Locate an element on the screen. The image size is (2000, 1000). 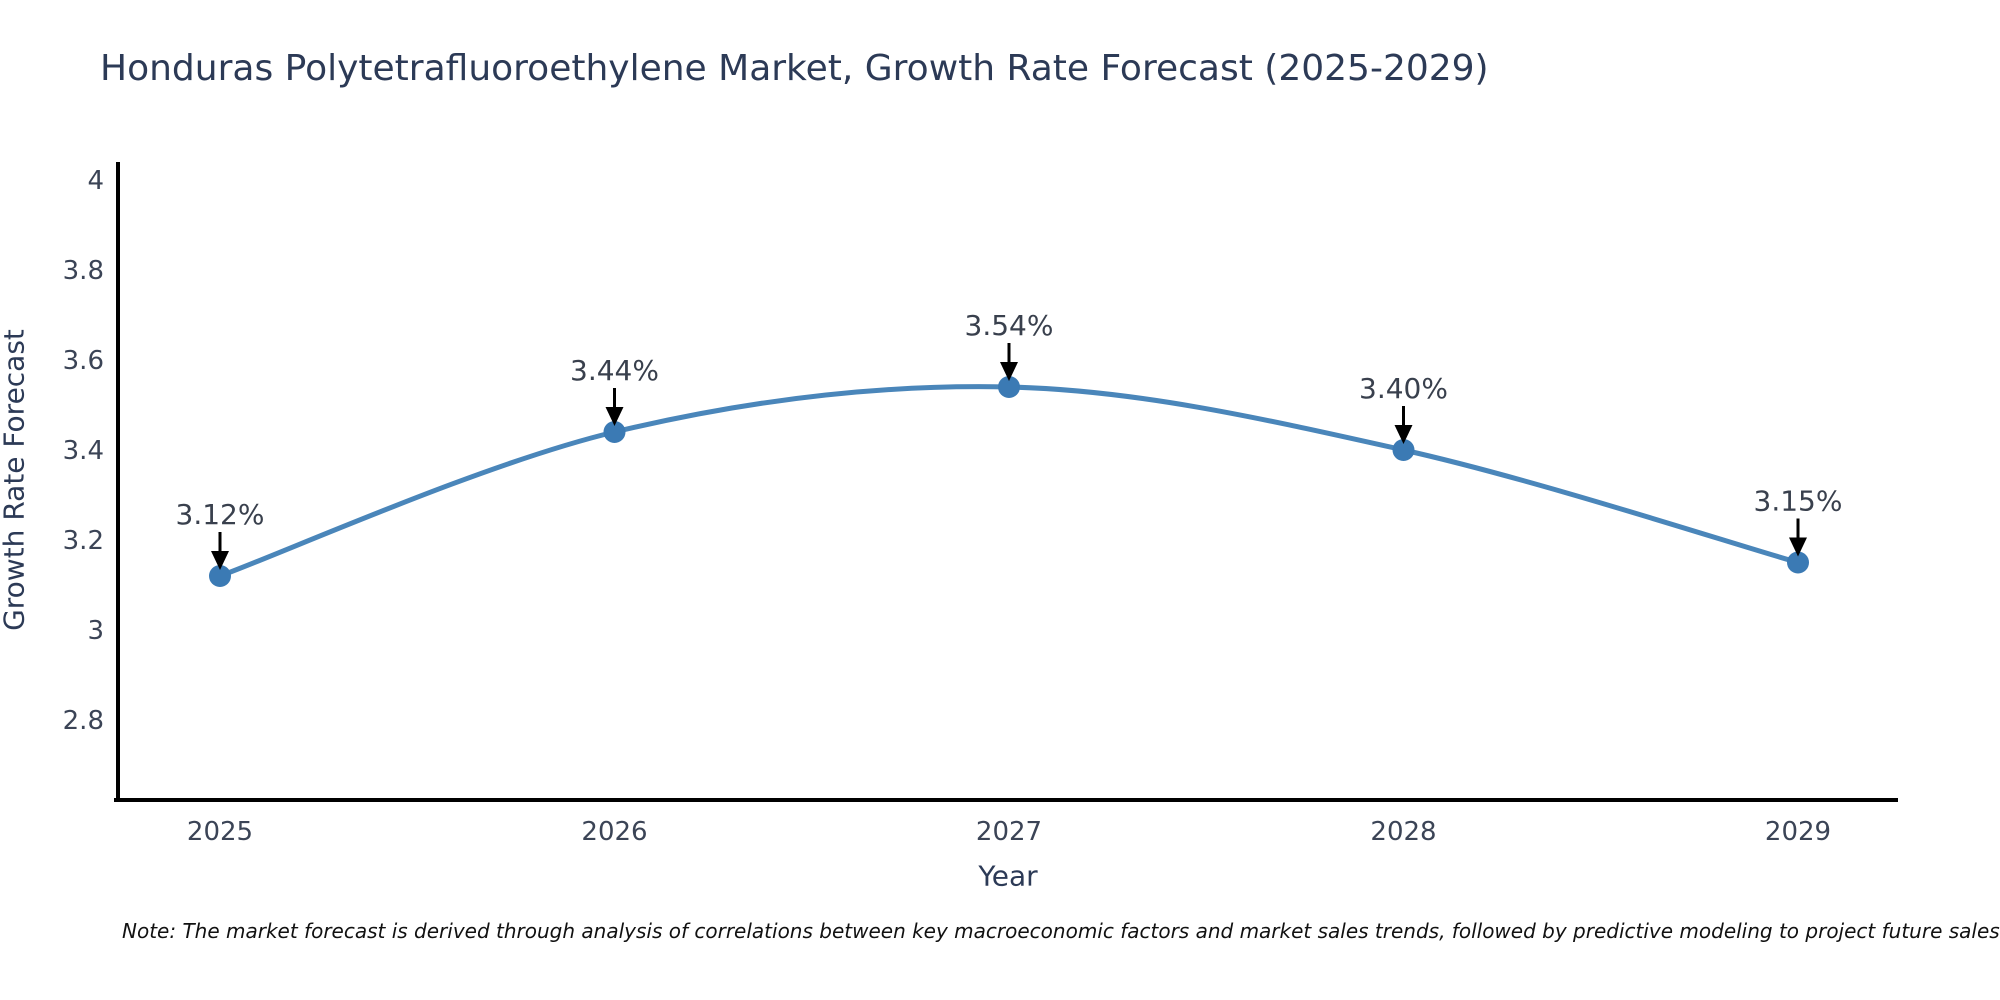
point-value-label: 3.40% is located at coordinates (1403, 388).